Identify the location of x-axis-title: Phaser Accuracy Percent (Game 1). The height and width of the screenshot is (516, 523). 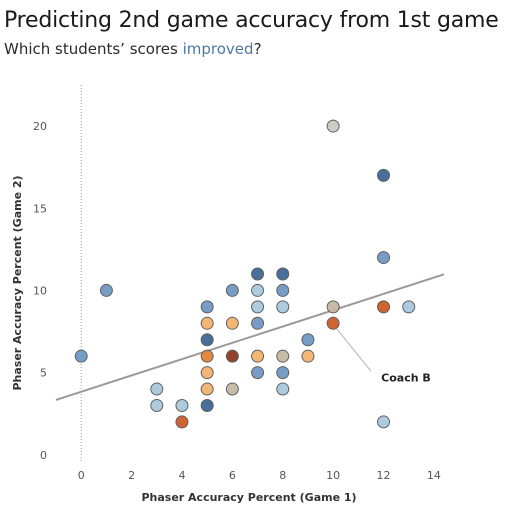
(248, 497).